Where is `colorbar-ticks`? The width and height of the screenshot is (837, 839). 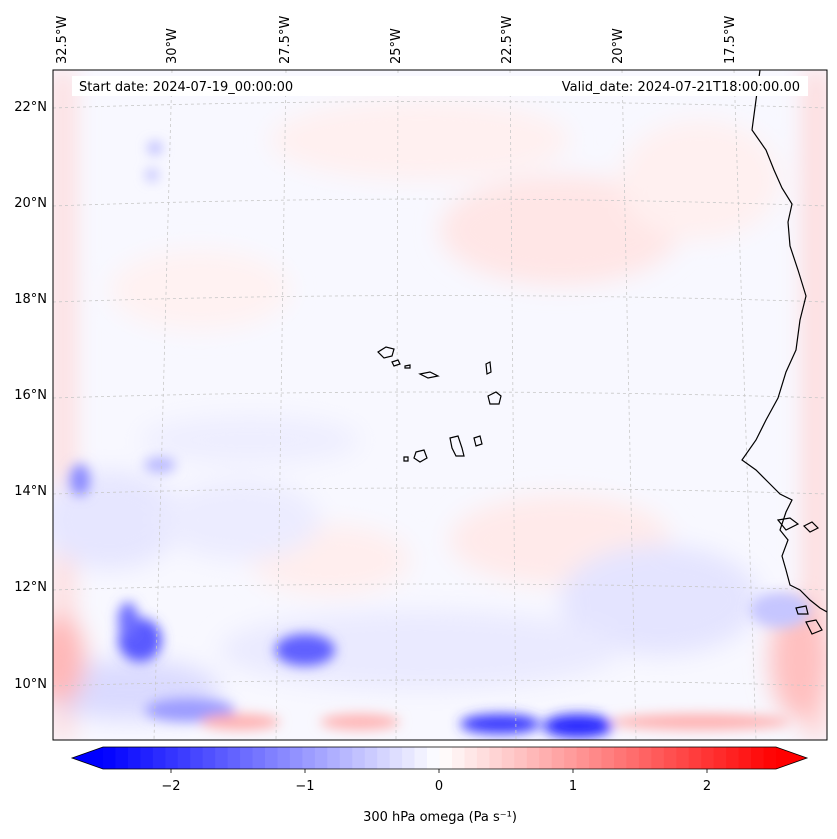
colorbar-ticks is located at coordinates (439, 771).